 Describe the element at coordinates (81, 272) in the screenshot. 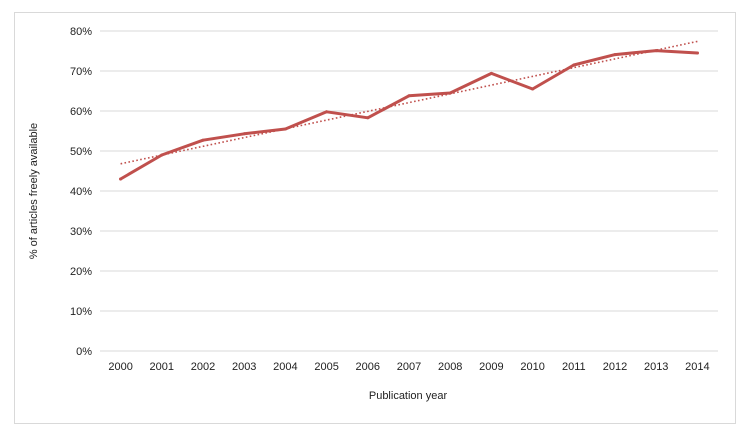

I see `y-tick-label: 20%` at that location.